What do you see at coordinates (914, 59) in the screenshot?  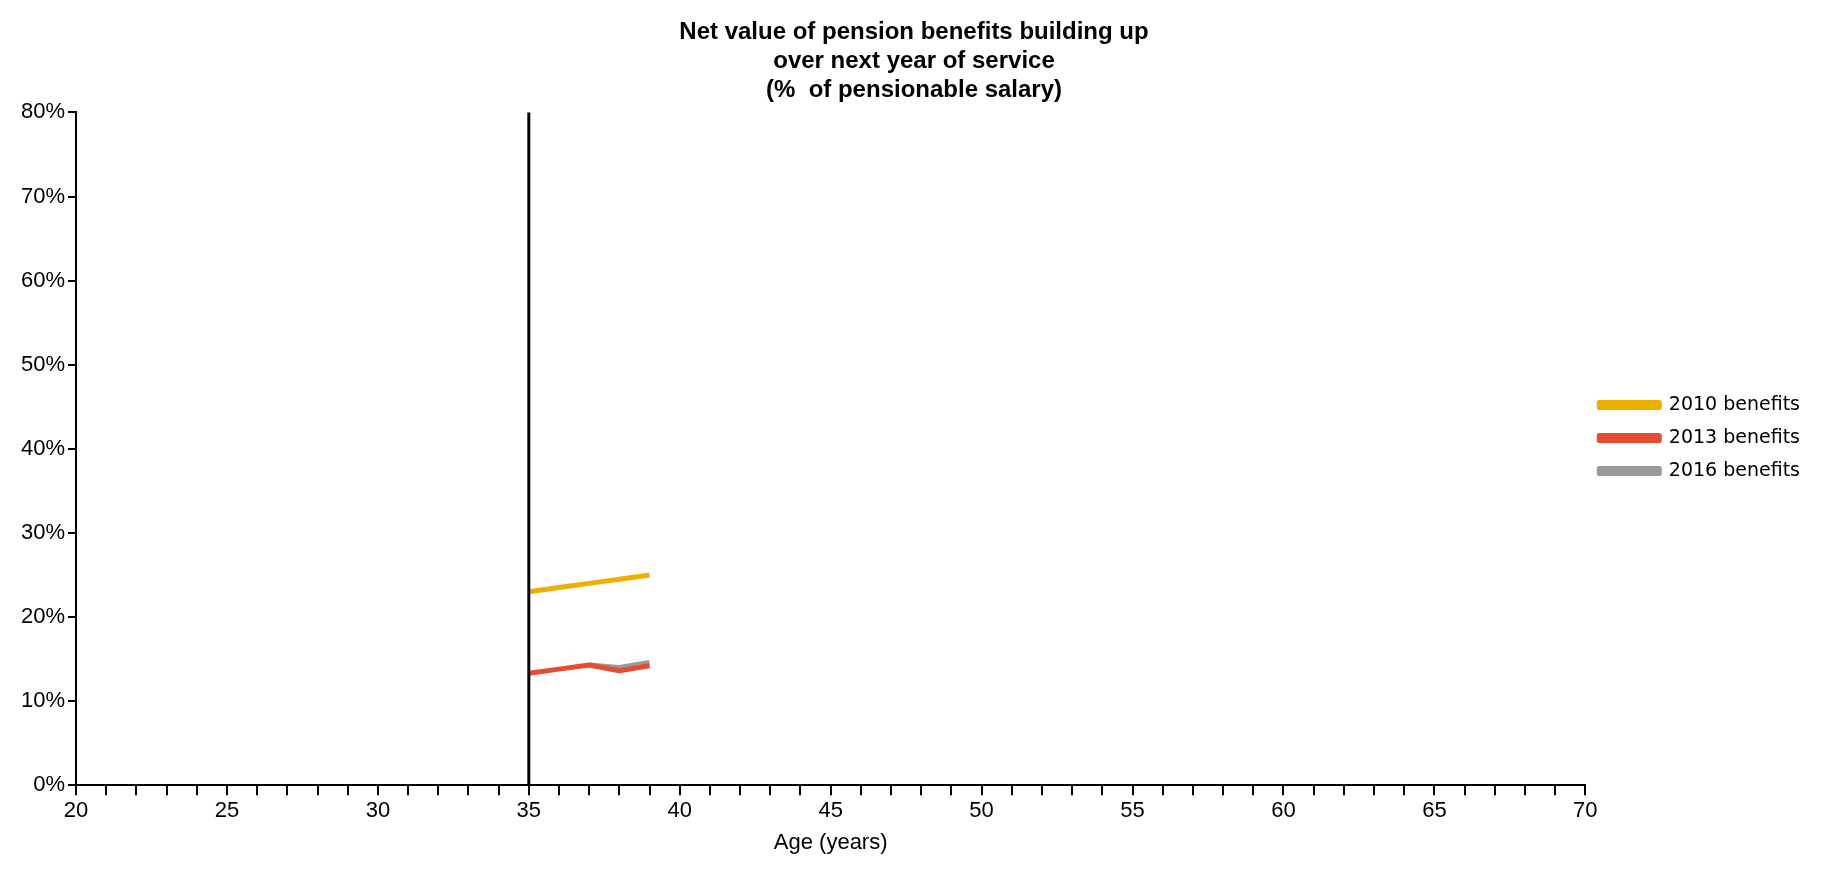 I see `text: over next year of service` at bounding box center [914, 59].